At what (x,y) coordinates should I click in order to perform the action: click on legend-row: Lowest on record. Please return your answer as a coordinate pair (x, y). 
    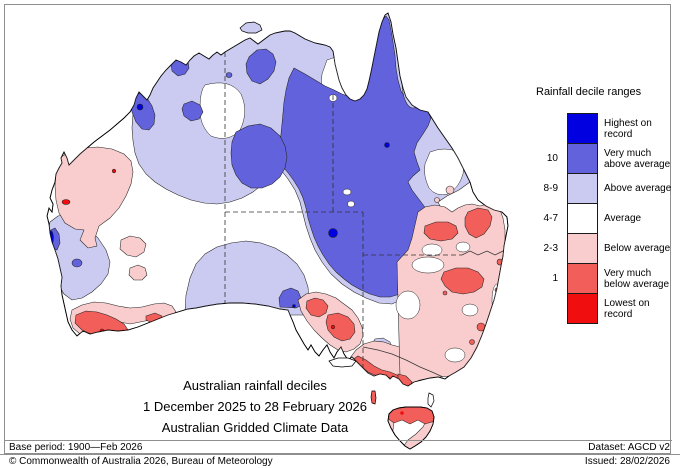
    Looking at the image, I should click on (607, 308).